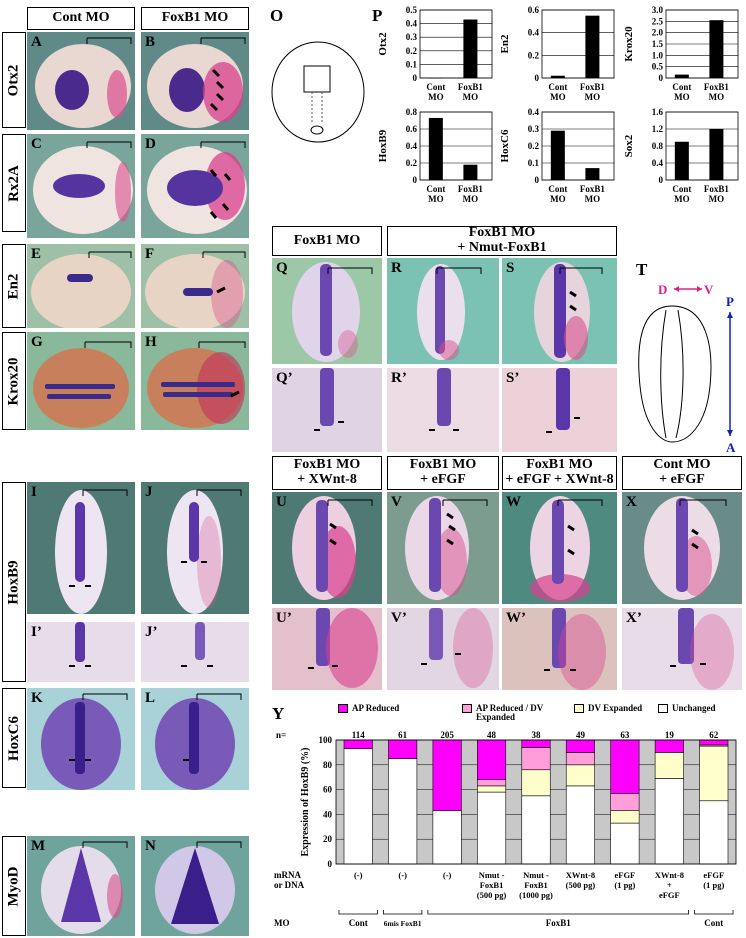 The image size is (746, 938). I want to click on y-tick-label: 0.1, so click(534, 163).